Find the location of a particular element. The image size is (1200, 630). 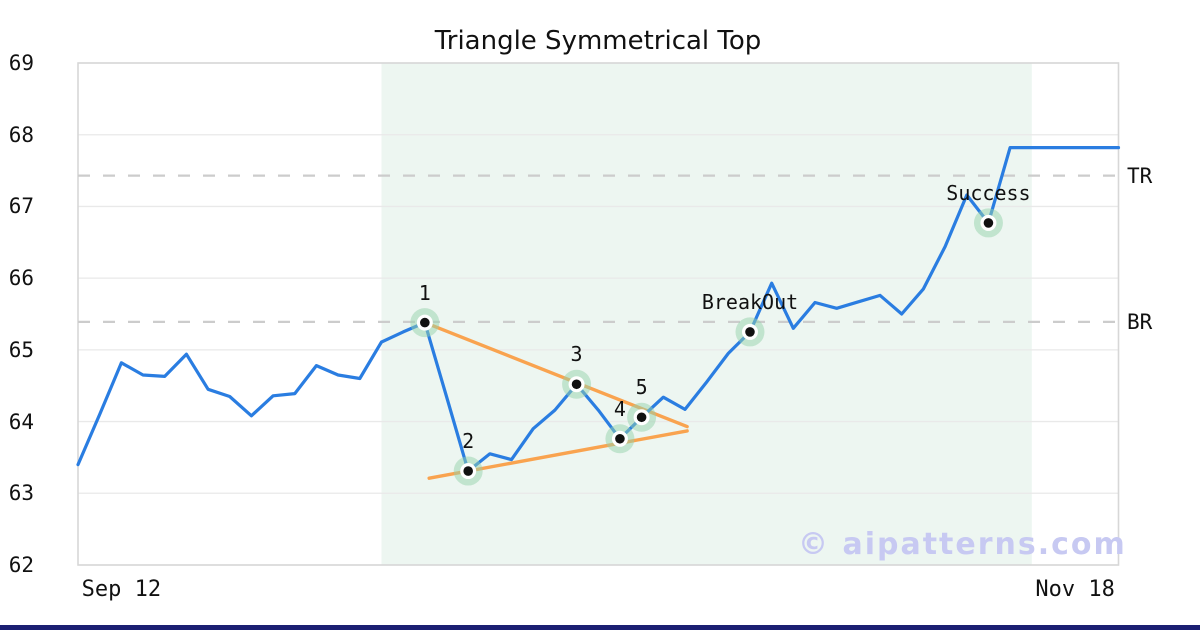

level-label-br: BR is located at coordinates (1140, 321).